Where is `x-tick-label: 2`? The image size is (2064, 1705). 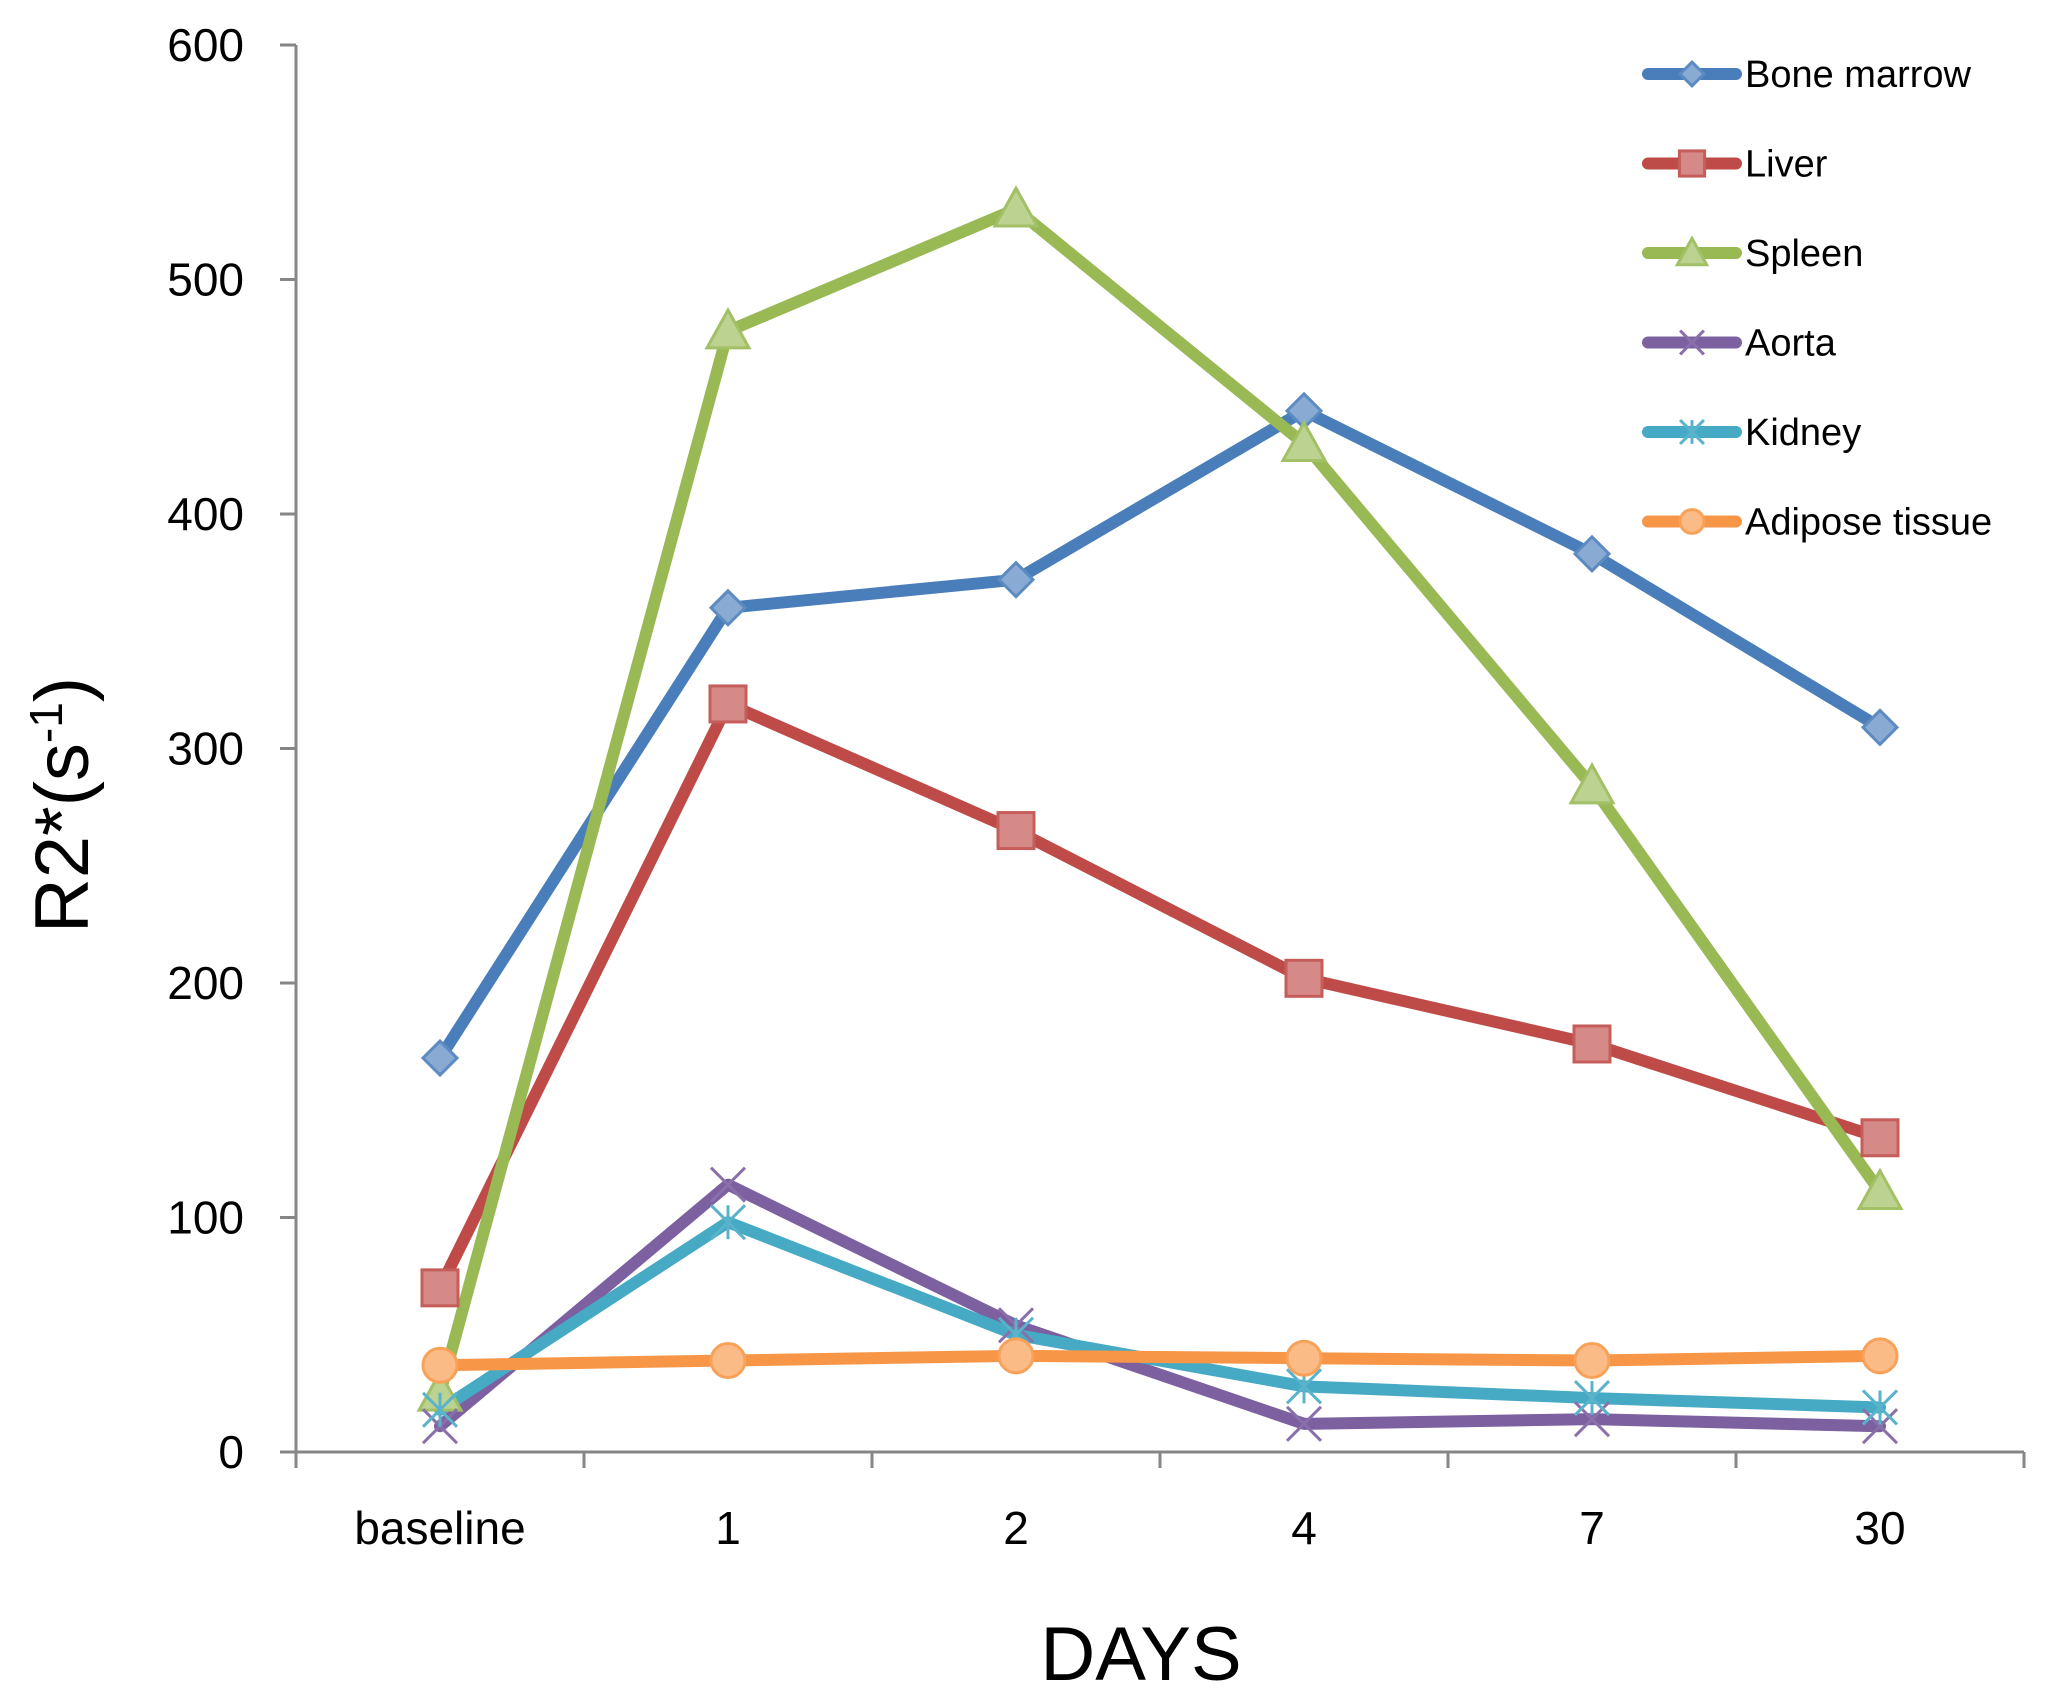 x-tick-label: 2 is located at coordinates (1016, 1528).